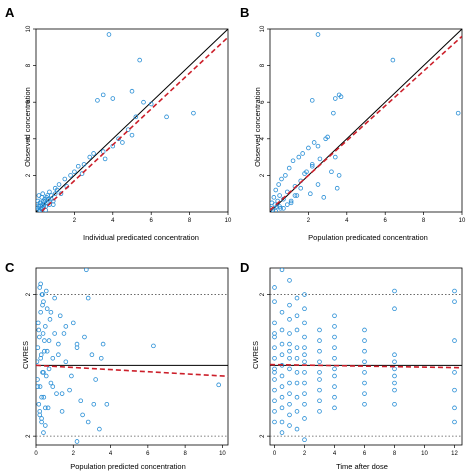  What do you see at coordinates (263, 65) in the screenshot?
I see `y-tick-label: 8` at bounding box center [263, 65].